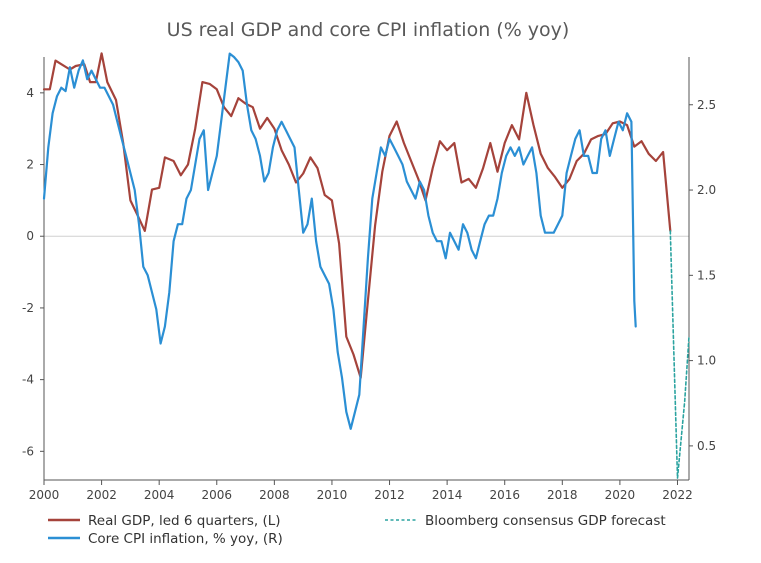 The image size is (761, 563). I want to click on x-tick-label: 2022, so click(677, 495).